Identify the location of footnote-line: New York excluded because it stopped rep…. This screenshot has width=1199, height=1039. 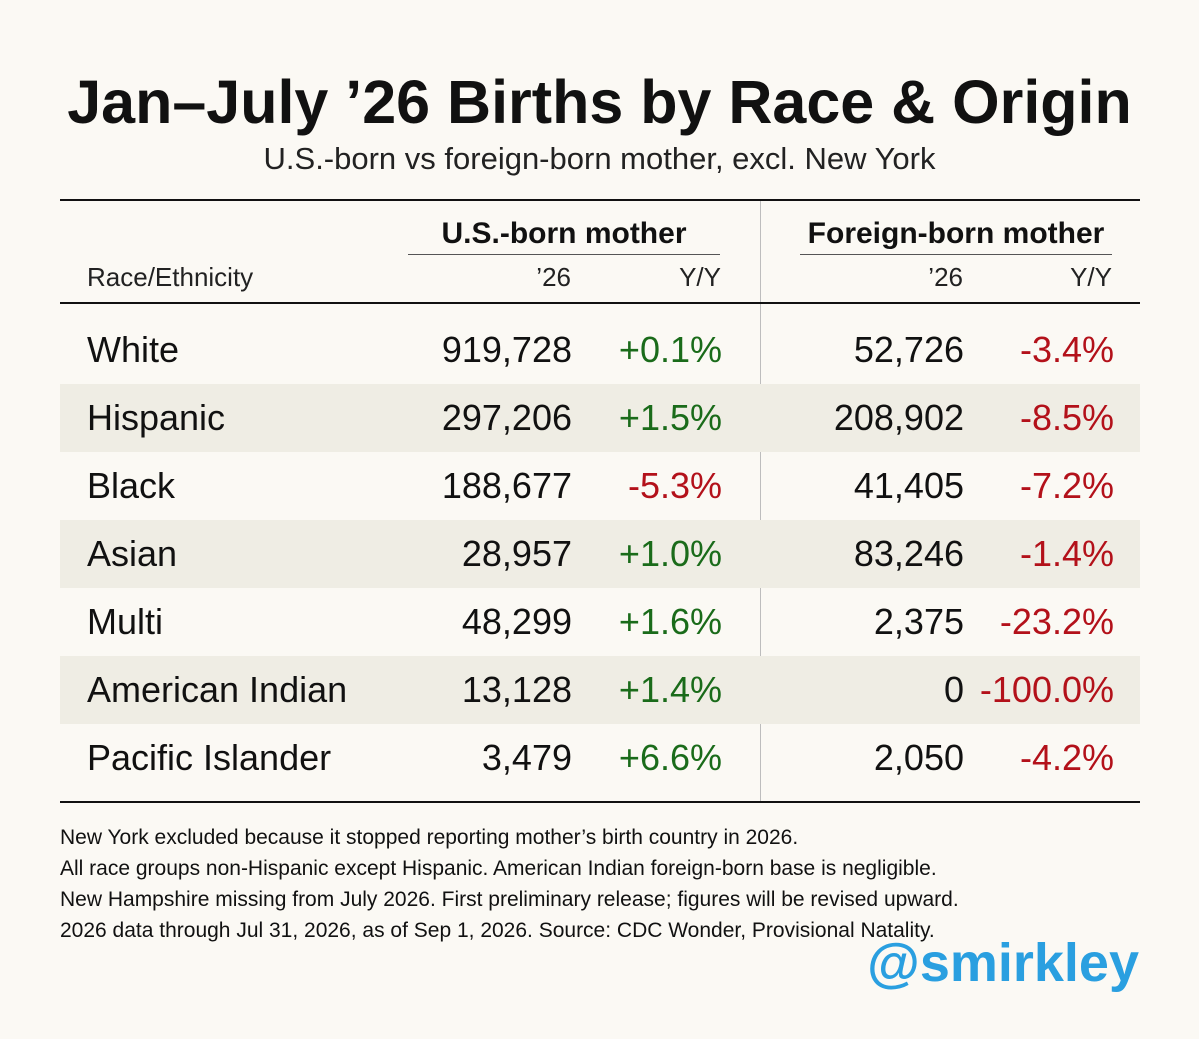
(429, 837).